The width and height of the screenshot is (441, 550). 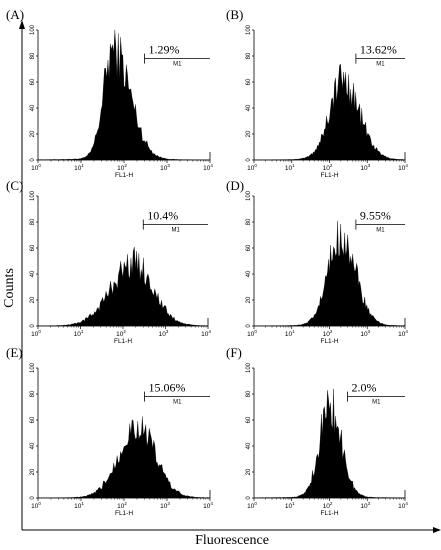 What do you see at coordinates (9, 288) in the screenshot?
I see `y-axis-title: Counts` at bounding box center [9, 288].